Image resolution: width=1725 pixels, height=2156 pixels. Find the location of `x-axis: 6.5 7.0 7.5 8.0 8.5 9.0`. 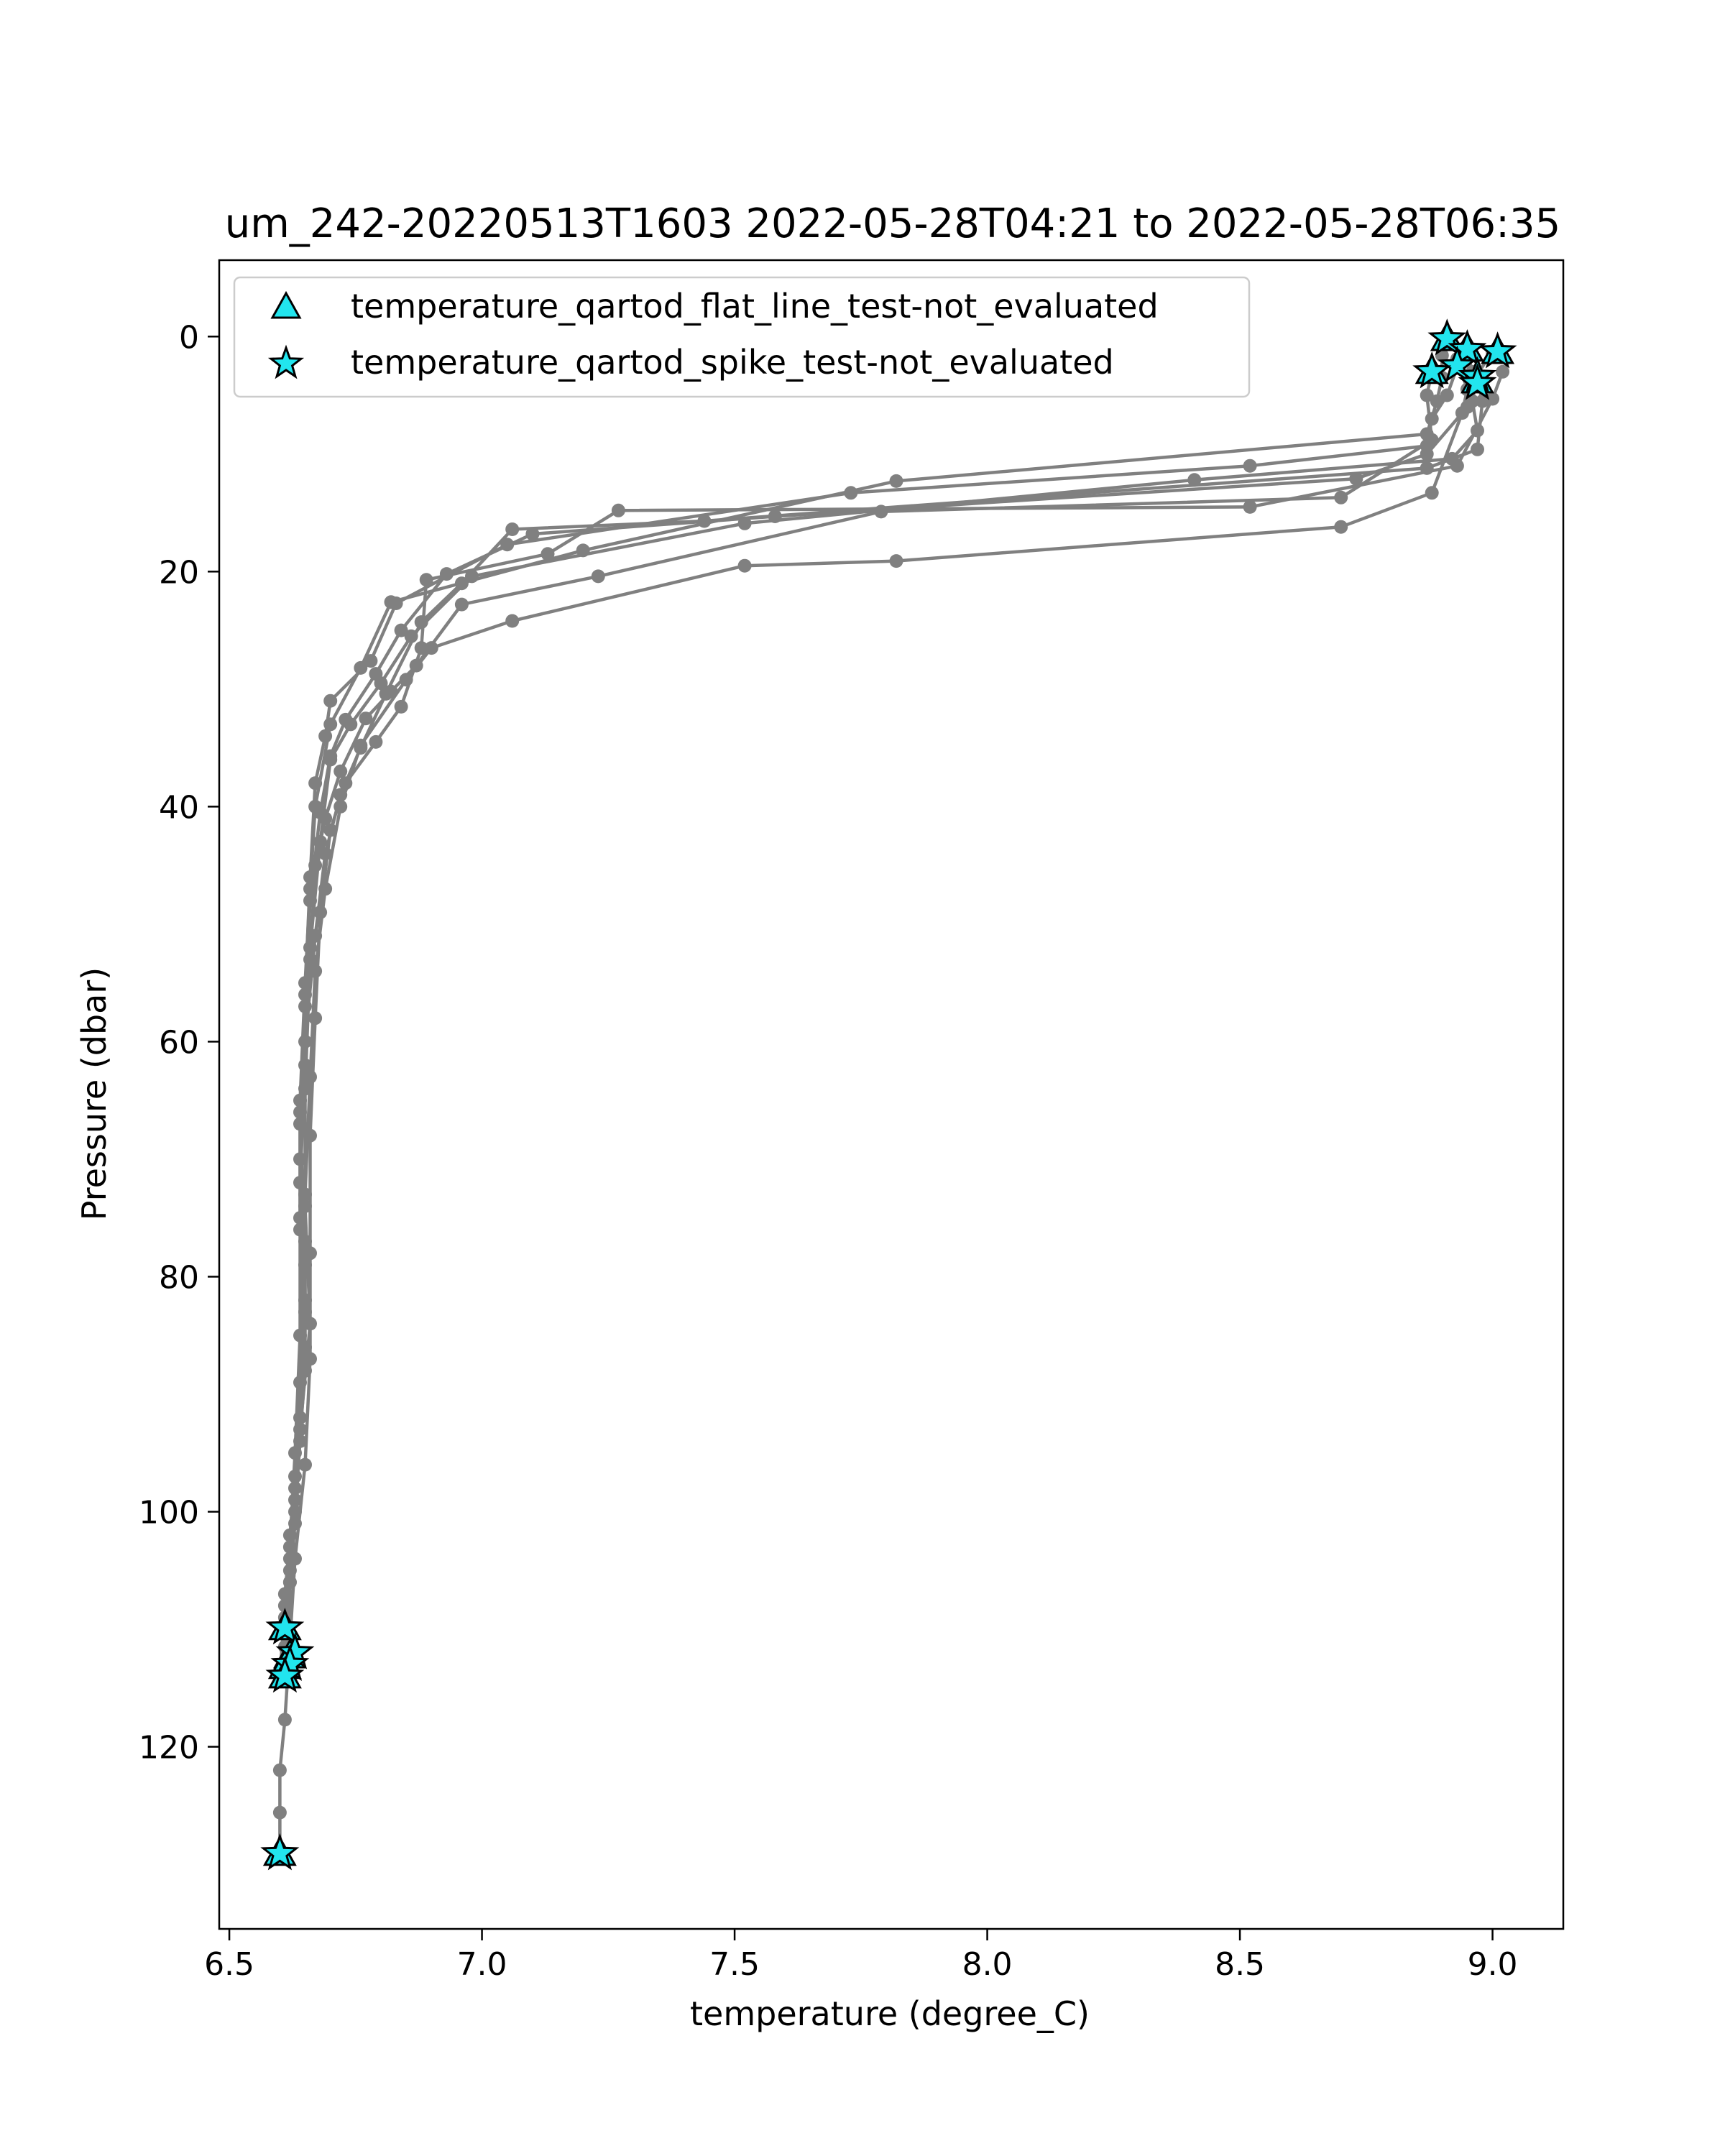

x-axis: 6.5 7.0 7.5 8.0 8.5 9.0 is located at coordinates (861, 1956).